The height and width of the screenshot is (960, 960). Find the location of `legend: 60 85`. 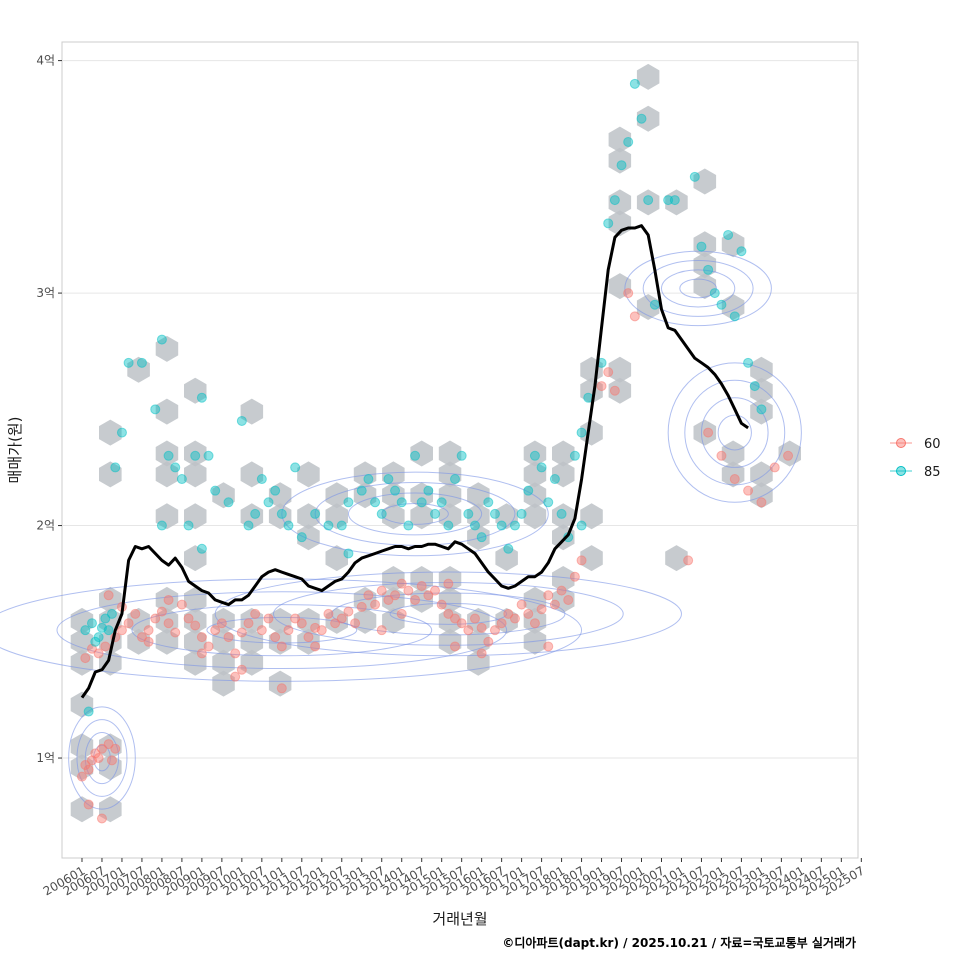

legend: 60 85 is located at coordinates (915, 458).